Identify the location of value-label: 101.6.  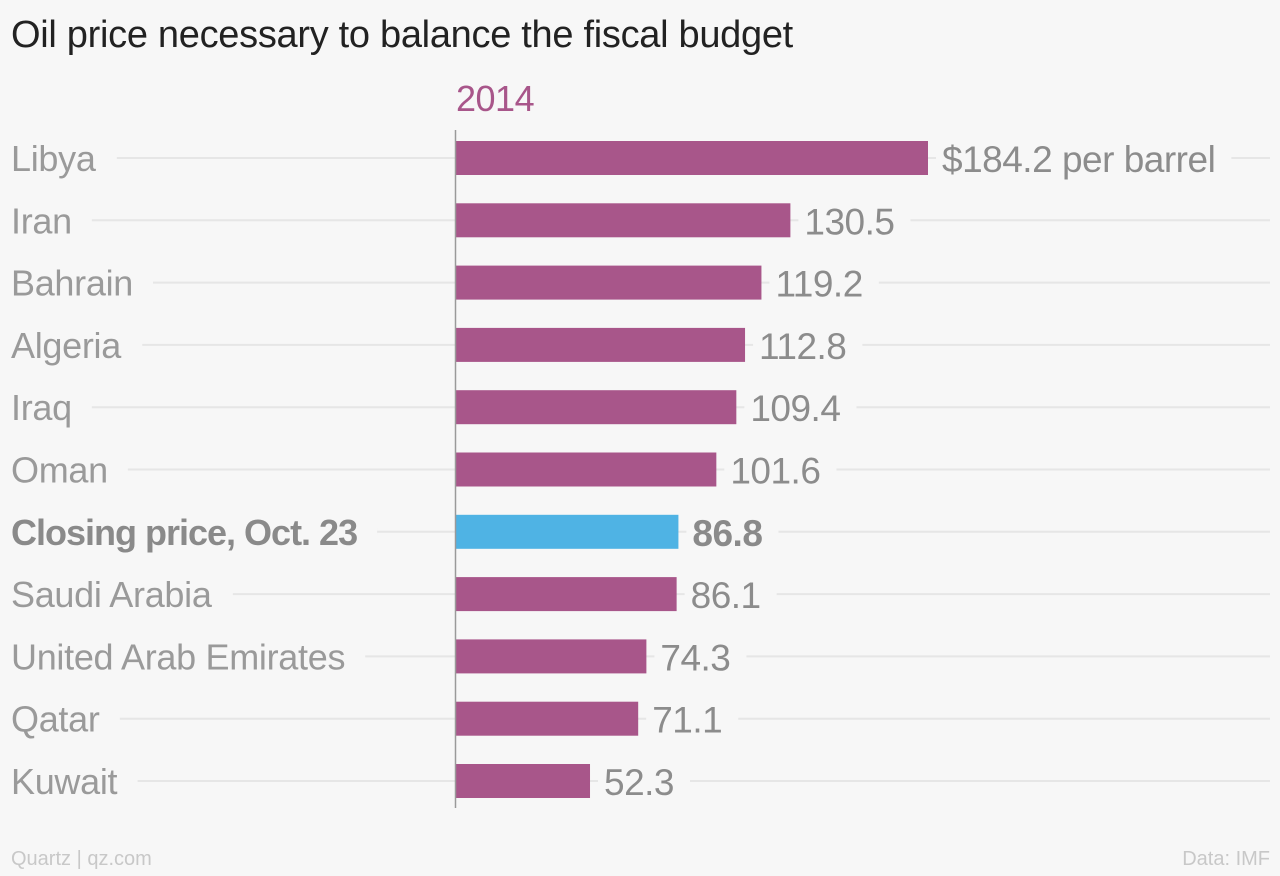
(775, 471).